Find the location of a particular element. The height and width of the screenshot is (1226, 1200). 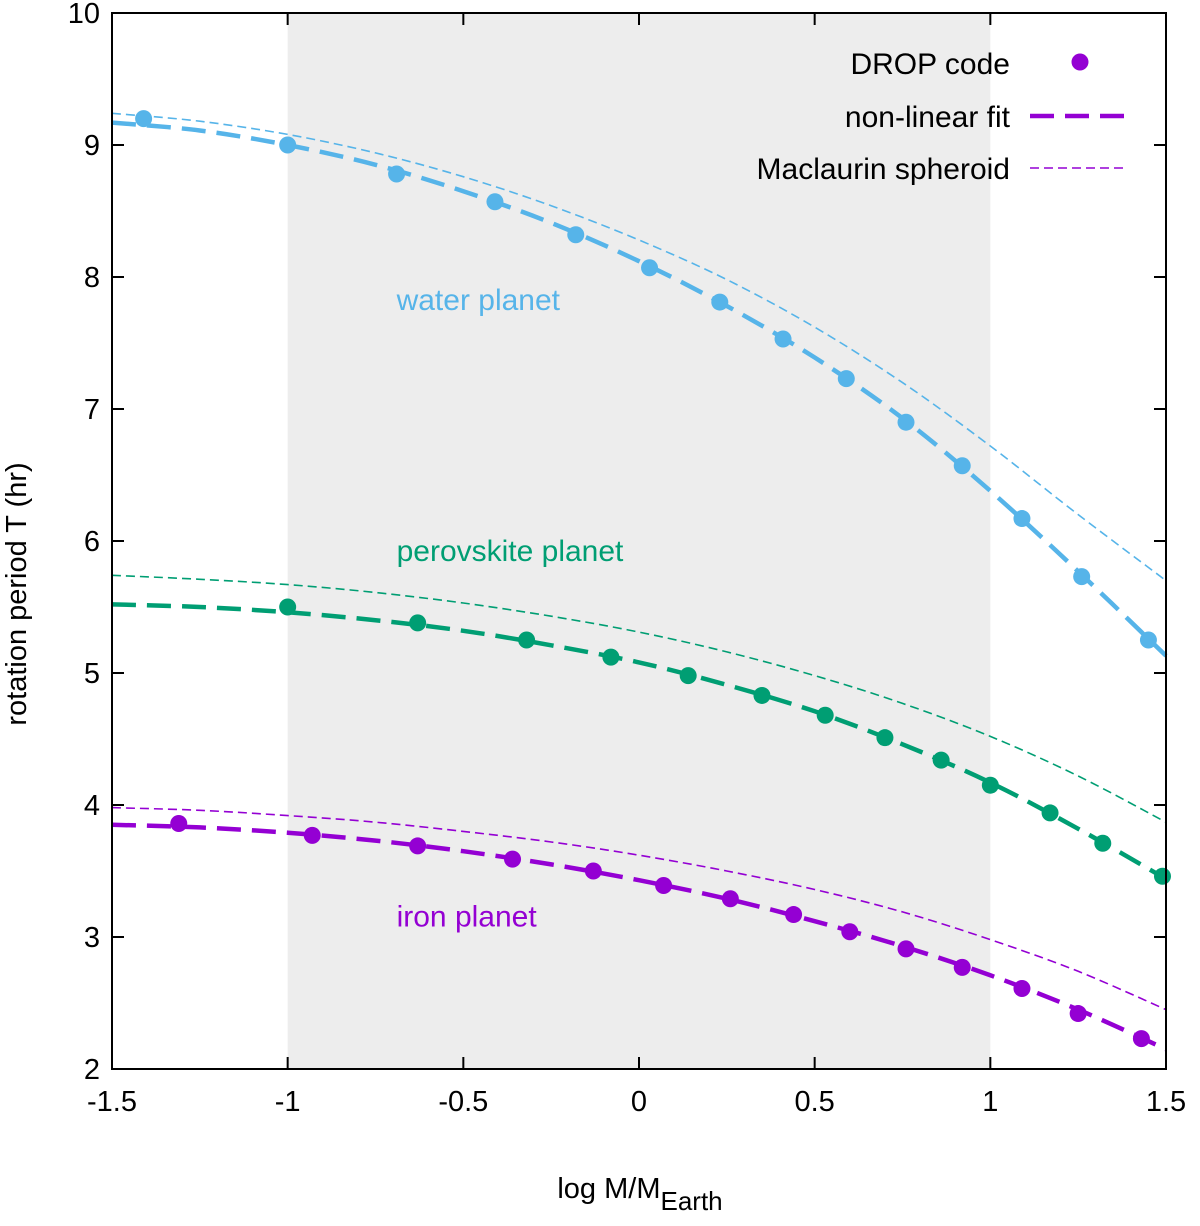

y-axis-title: rotation period T (hr) is located at coordinates (17, 593).